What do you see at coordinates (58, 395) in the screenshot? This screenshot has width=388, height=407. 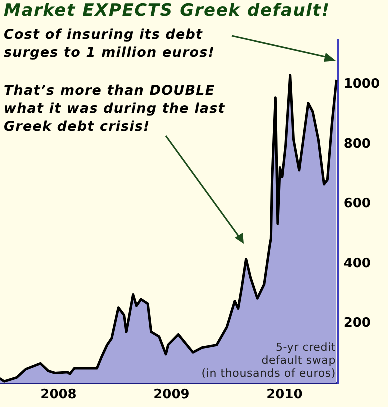 I see `x-tick-label: 2008` at bounding box center [58, 395].